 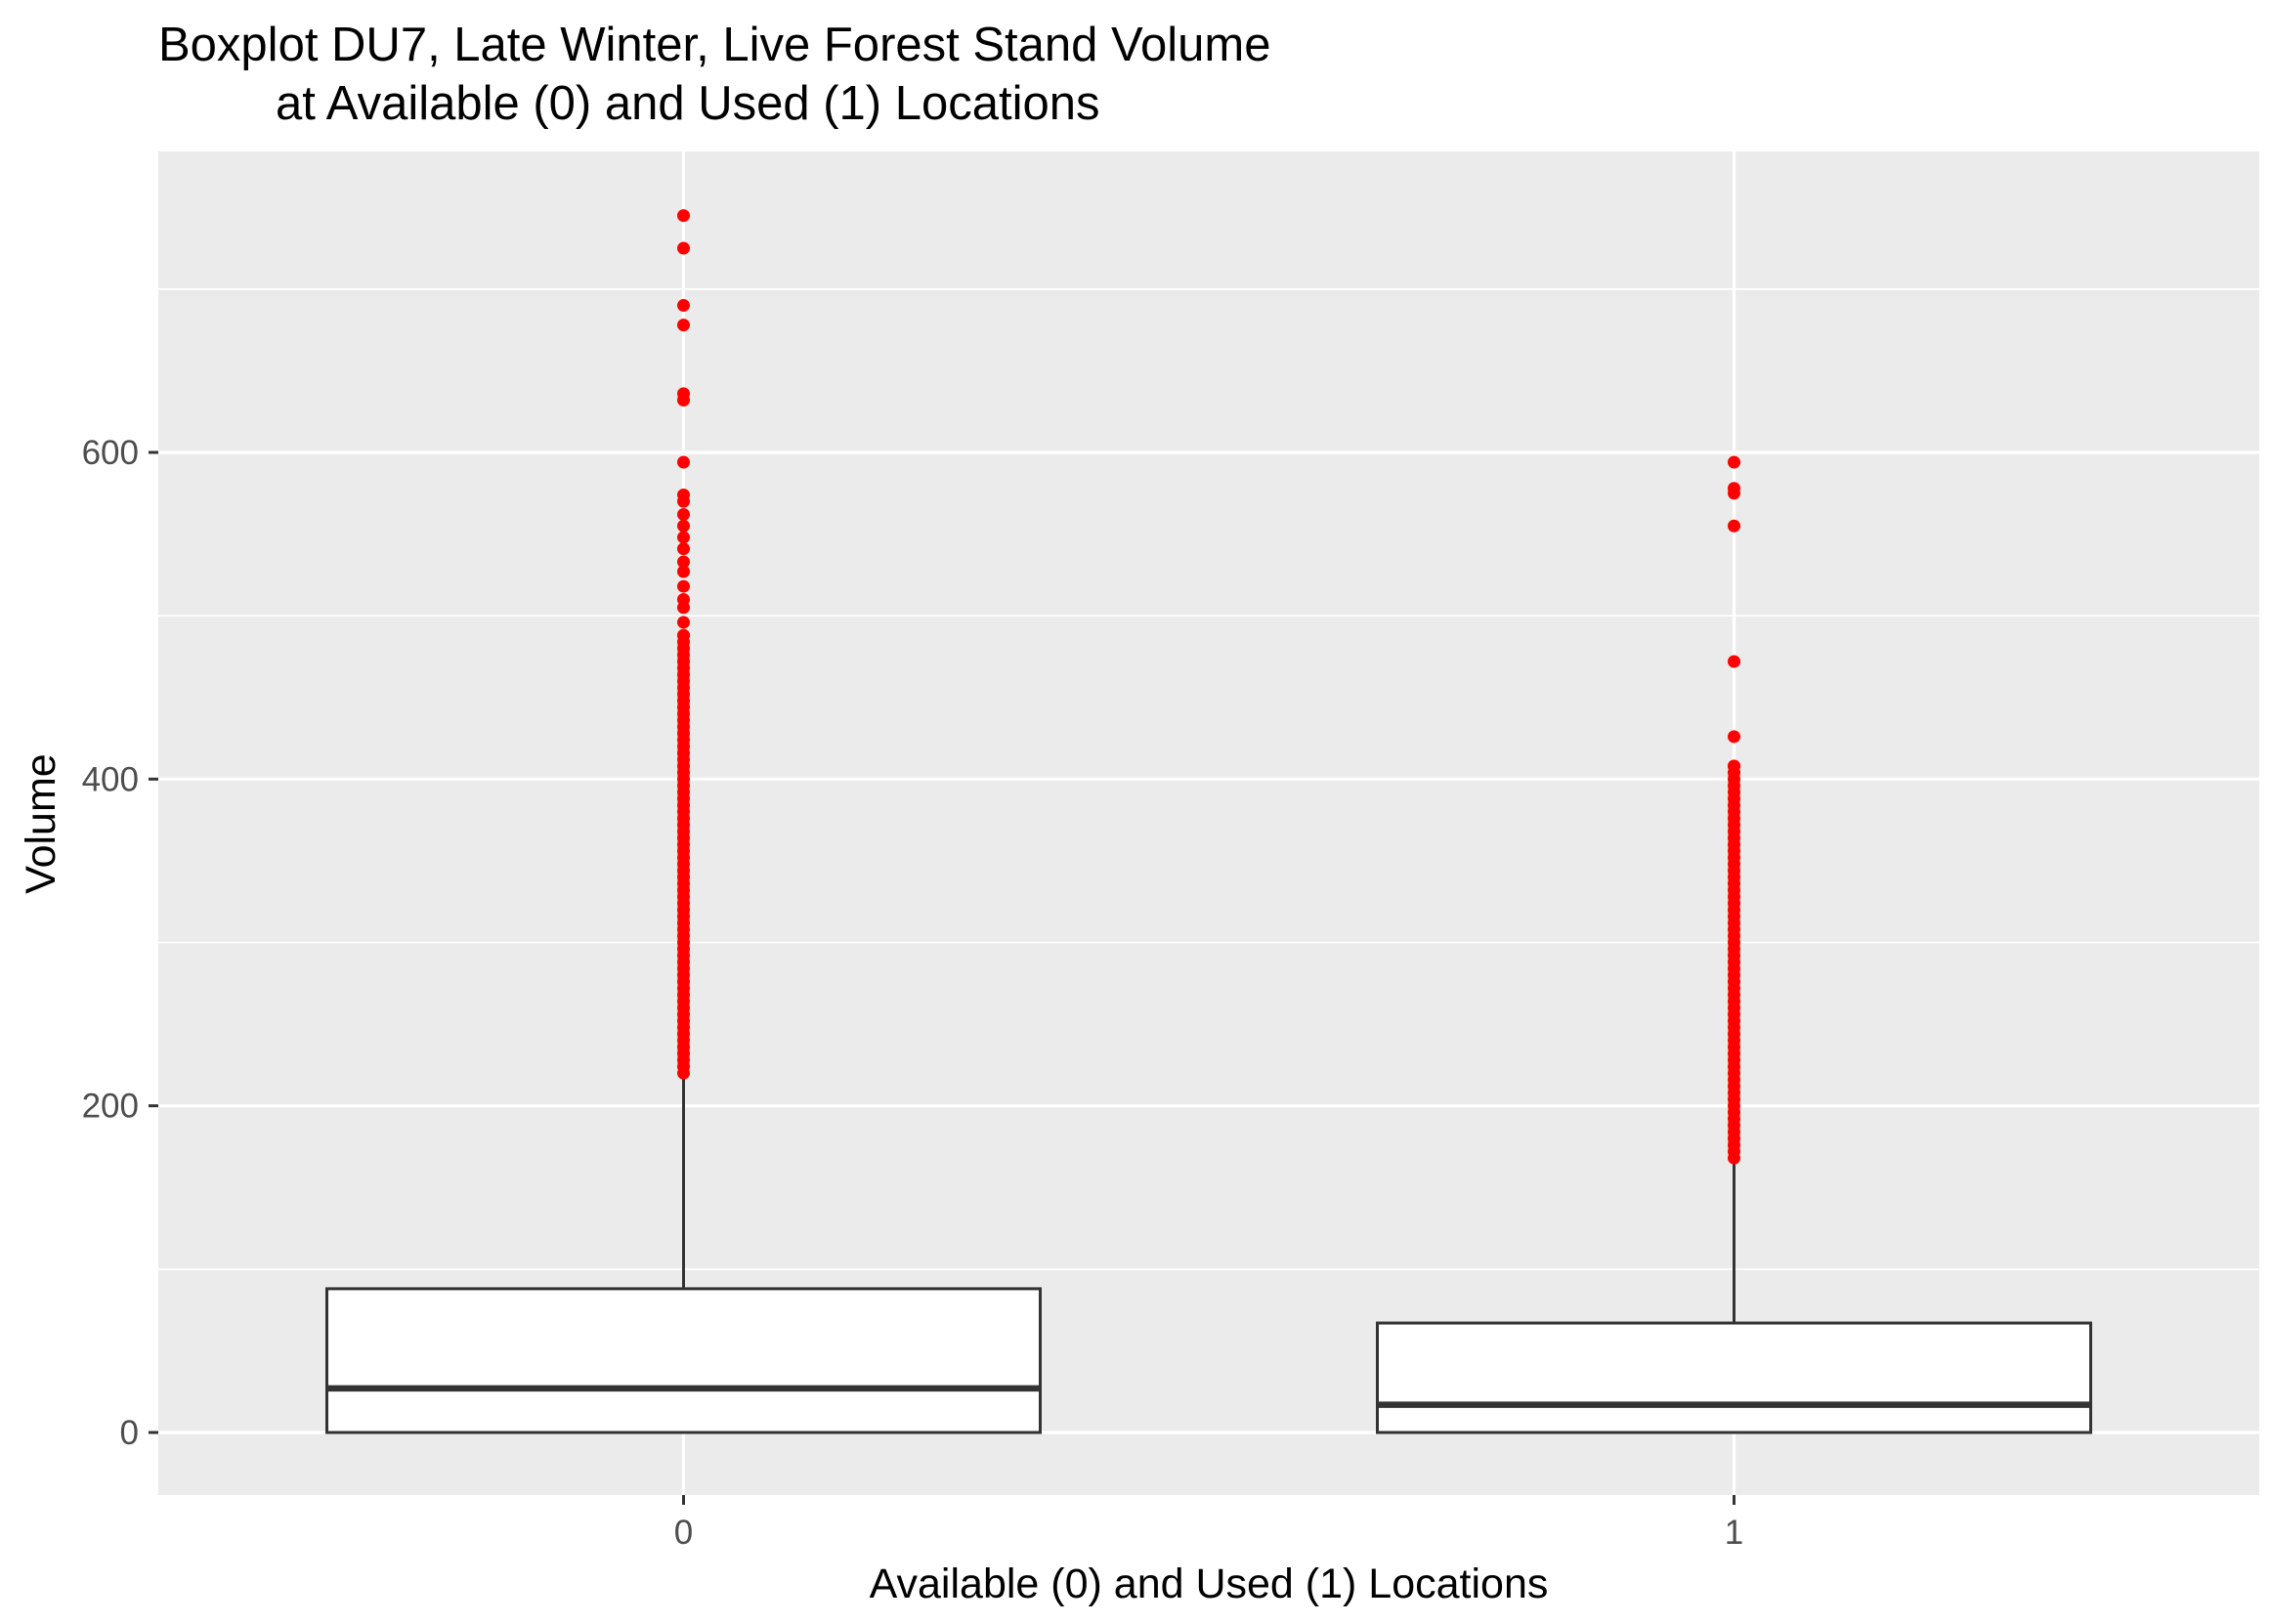 What do you see at coordinates (1734, 1533) in the screenshot?
I see `x-tick-label: 1` at bounding box center [1734, 1533].